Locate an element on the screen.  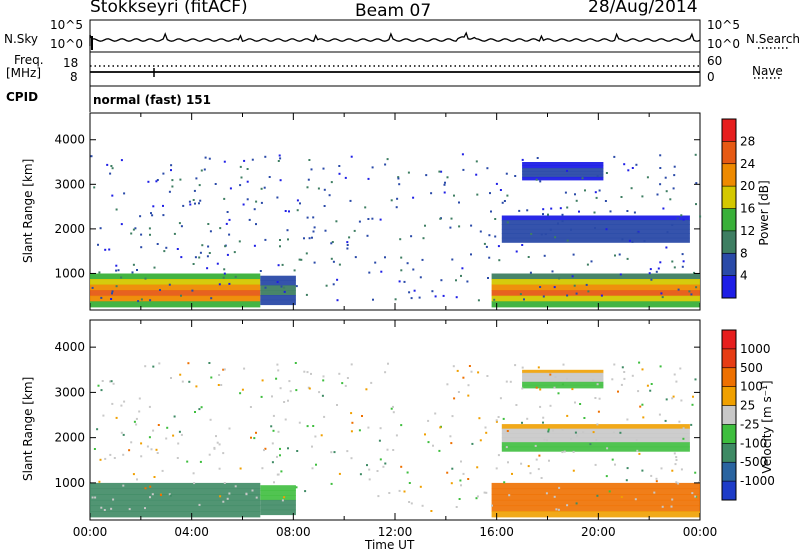
noise-sky-trace is located at coordinates (395, 38).